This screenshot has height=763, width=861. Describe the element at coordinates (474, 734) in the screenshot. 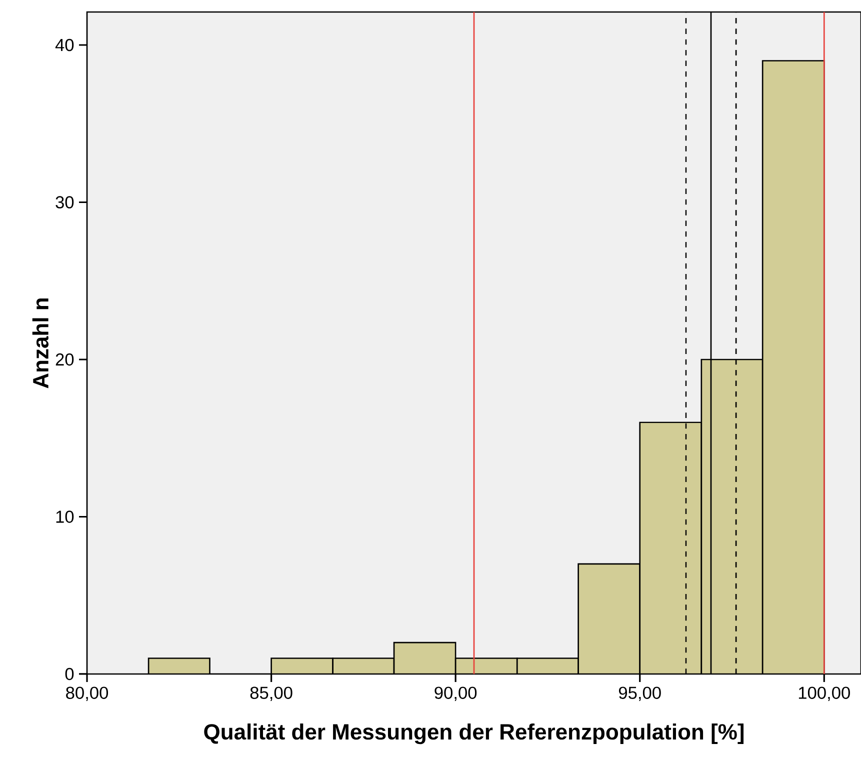

I see `x-axis-title: Qualität der Messungen der Referenzpopulation [%]` at that location.